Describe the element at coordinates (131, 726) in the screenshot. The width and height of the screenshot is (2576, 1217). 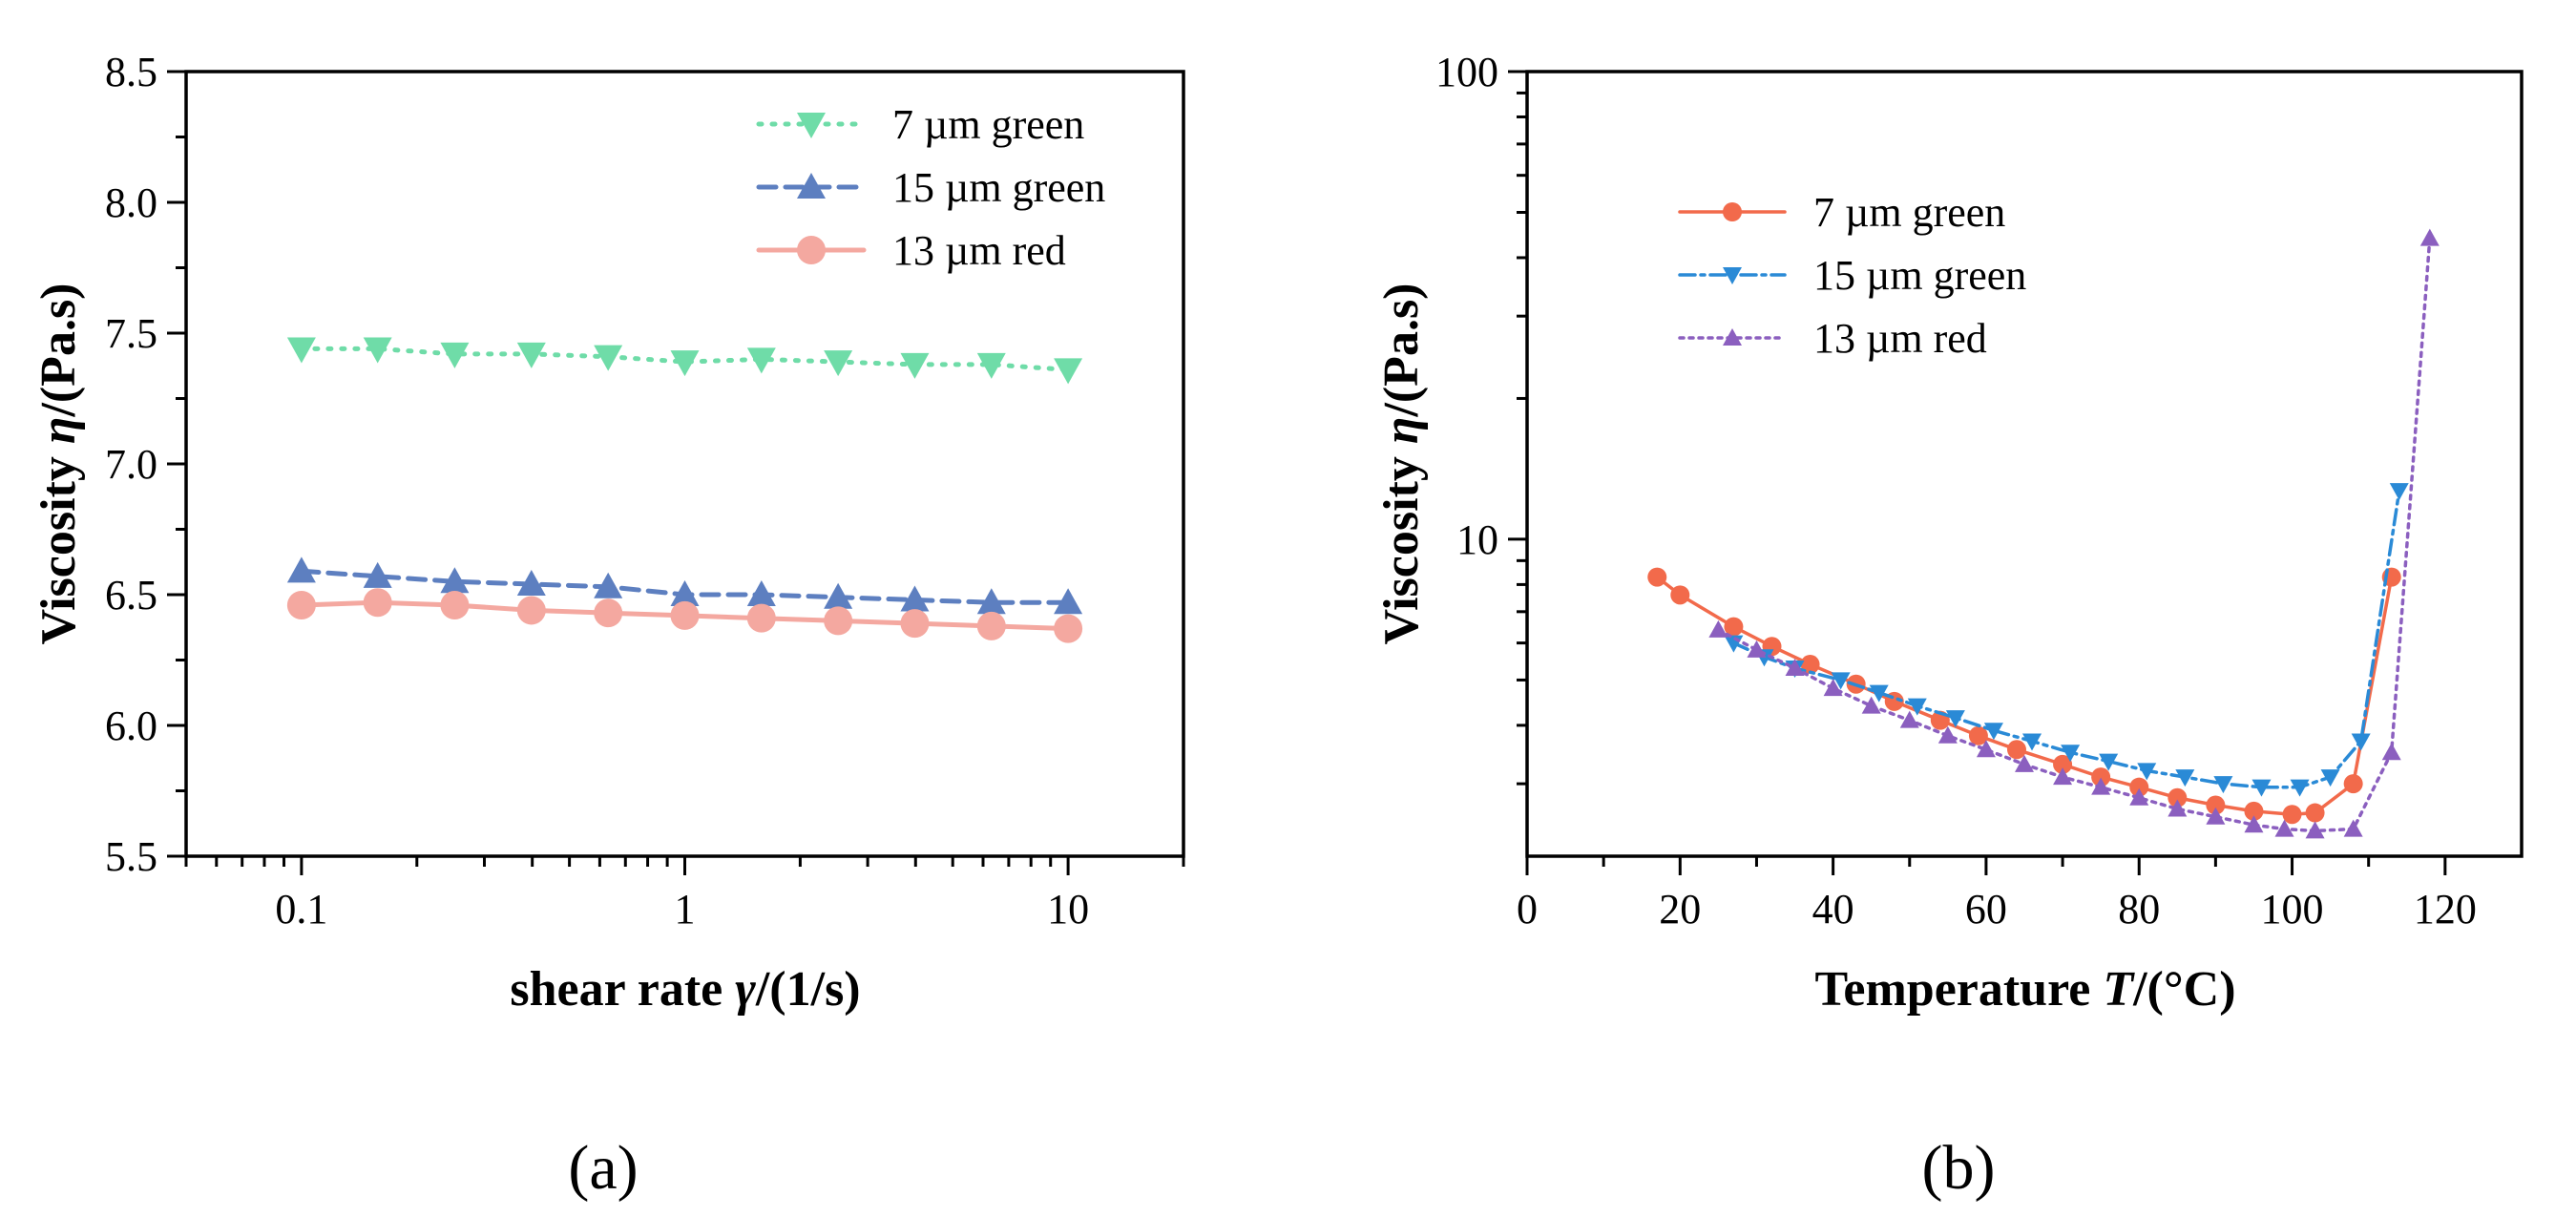
I see `y-tick-label: 6.0` at that location.